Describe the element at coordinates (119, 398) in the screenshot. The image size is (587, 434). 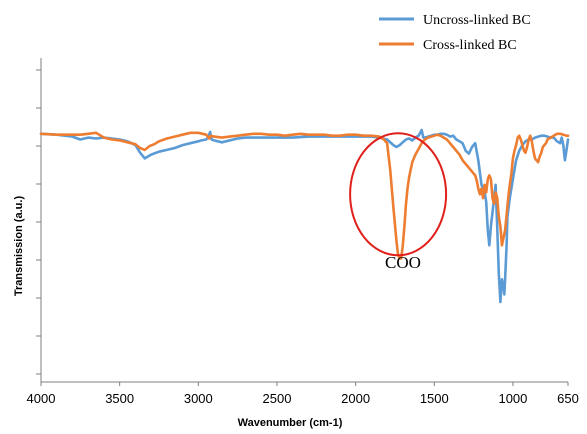
I see `x-tick-label: 3500` at that location.